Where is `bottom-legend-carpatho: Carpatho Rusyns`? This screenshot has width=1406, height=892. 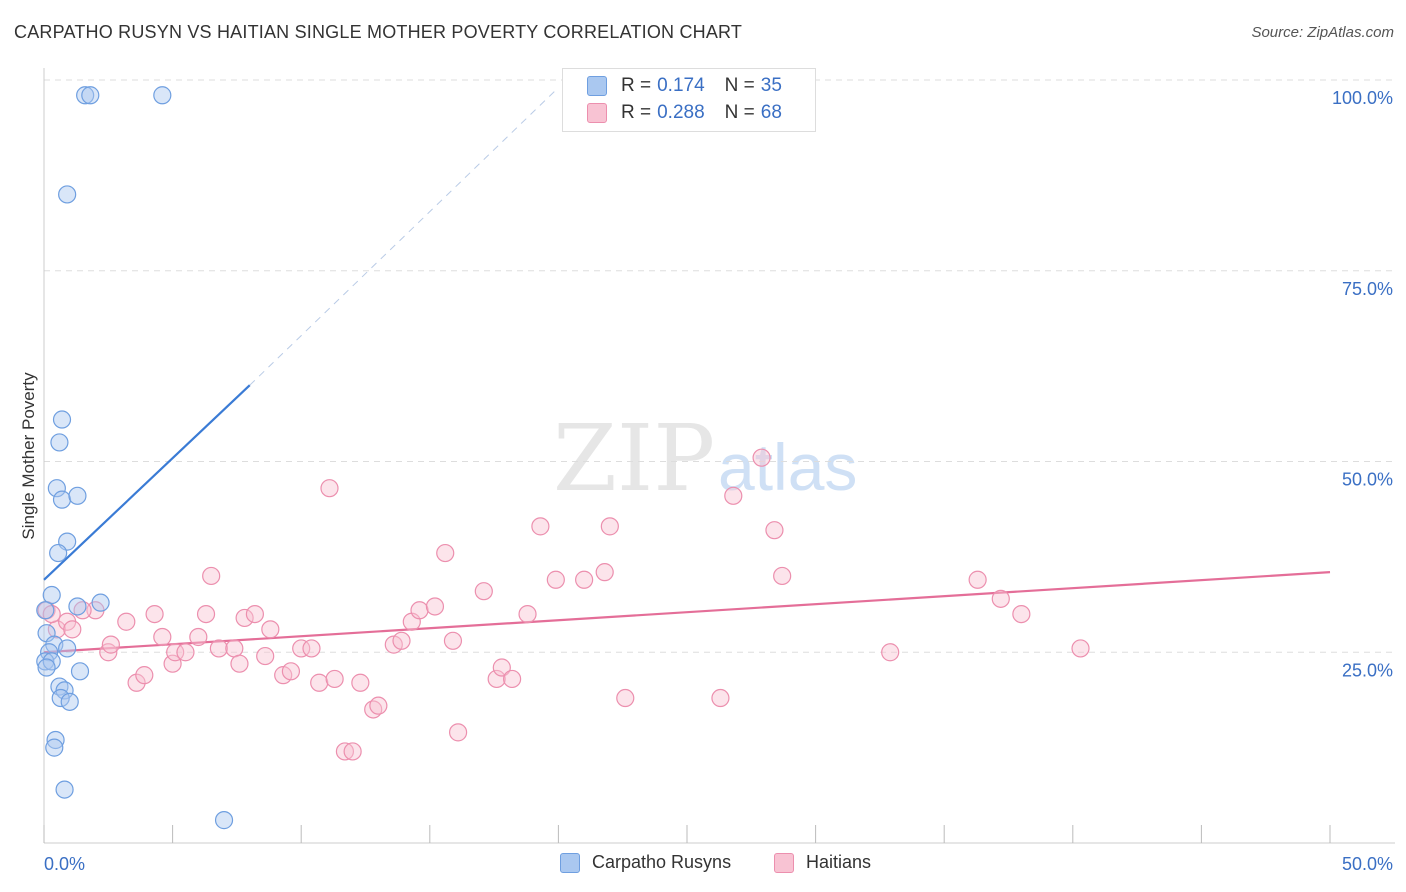 bottom-legend-carpatho: Carpatho Rusyns is located at coordinates (645, 862).